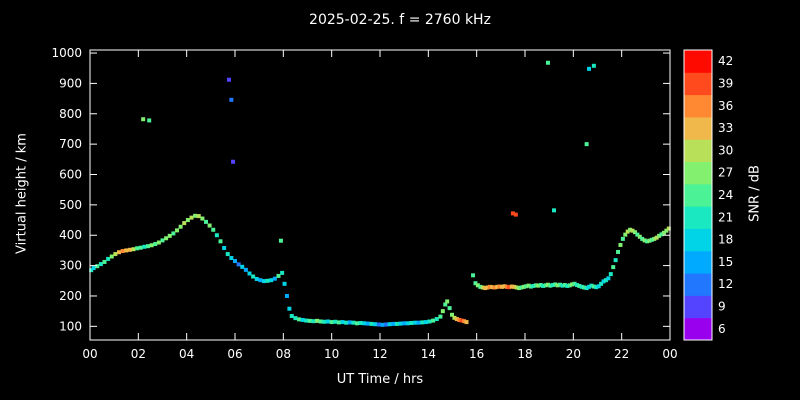 The width and height of the screenshot is (800, 400). Describe the element at coordinates (725, 83) in the screenshot. I see `svg-text: 39` at that location.